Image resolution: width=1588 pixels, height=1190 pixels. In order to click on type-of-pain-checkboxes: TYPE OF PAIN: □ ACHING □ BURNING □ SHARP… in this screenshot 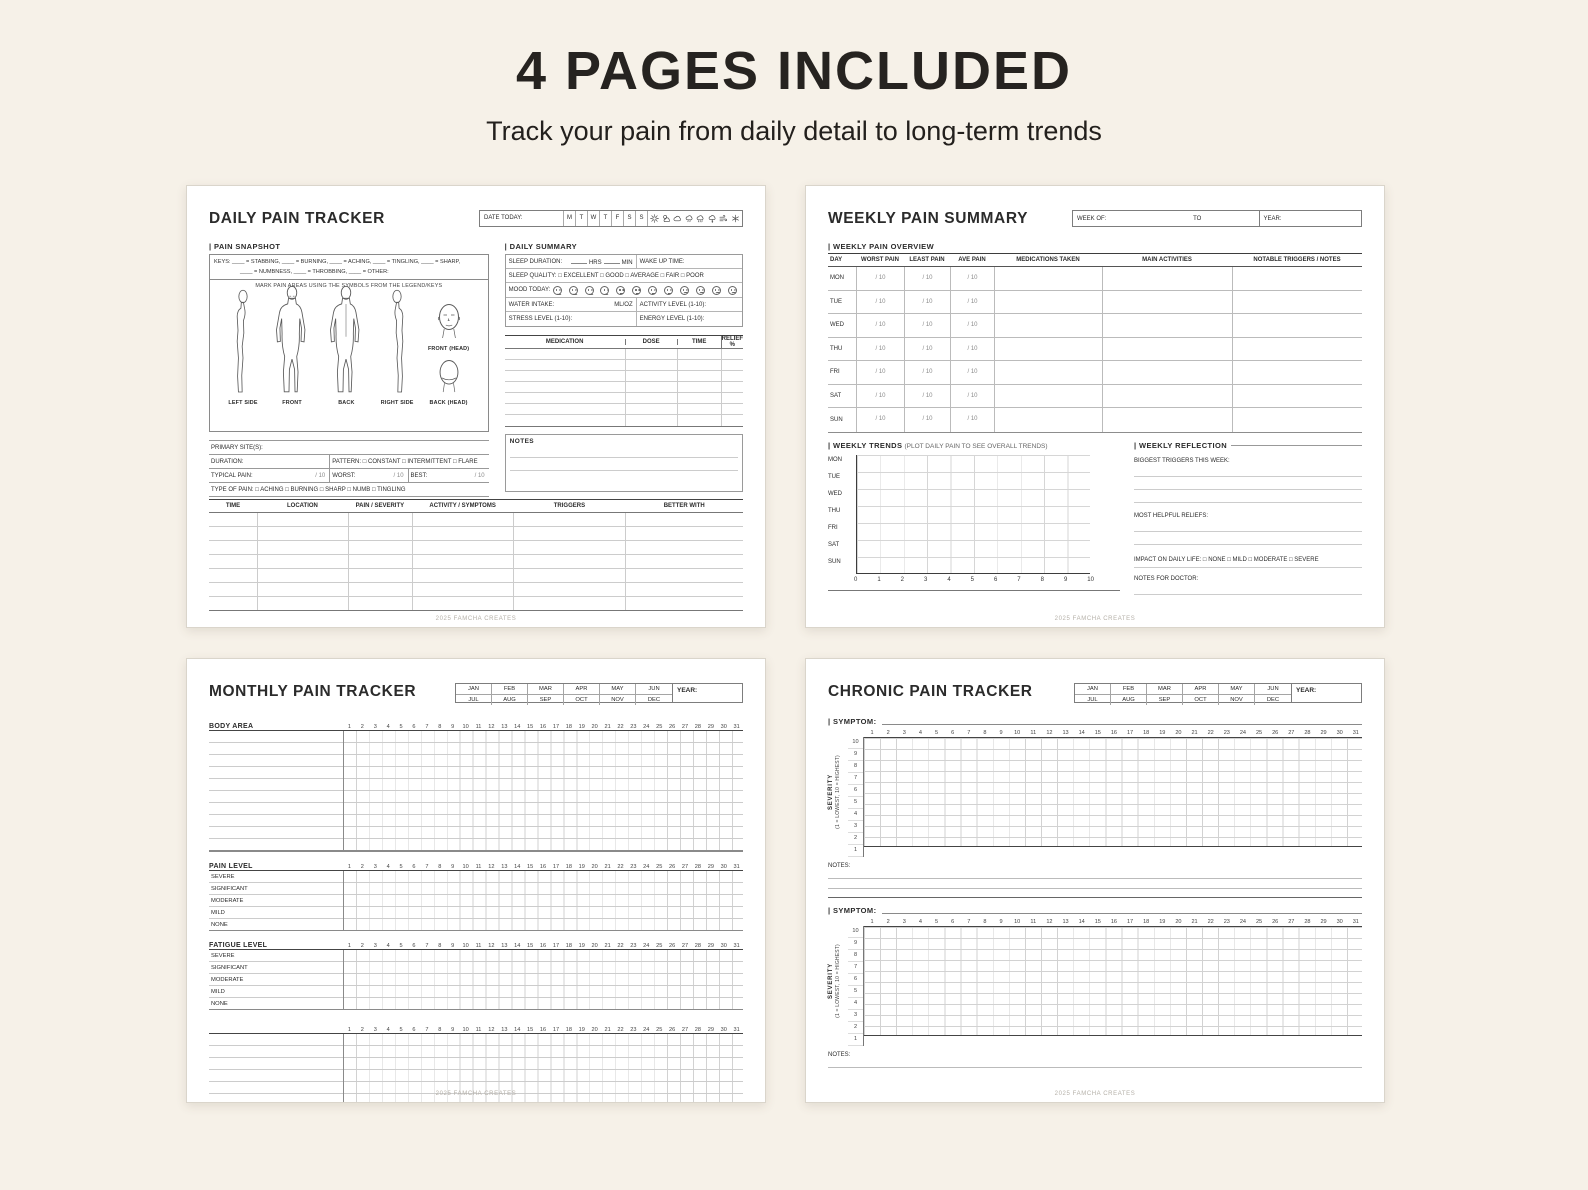, I will do `click(308, 489)`.